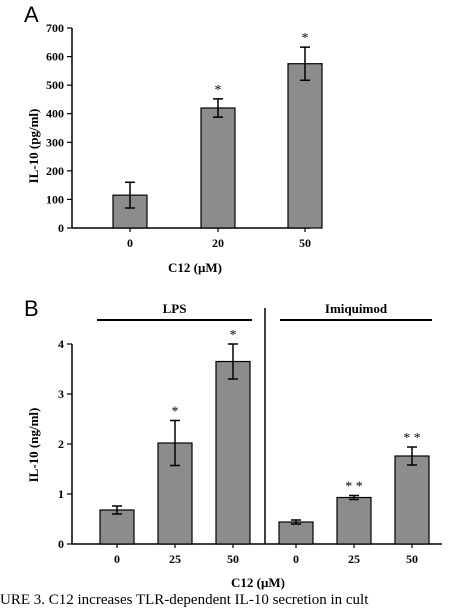 The image size is (474, 613). What do you see at coordinates (33, 146) in the screenshot?
I see `panel-a-y-axis-title: IL-10 (pg/ml)` at bounding box center [33, 146].